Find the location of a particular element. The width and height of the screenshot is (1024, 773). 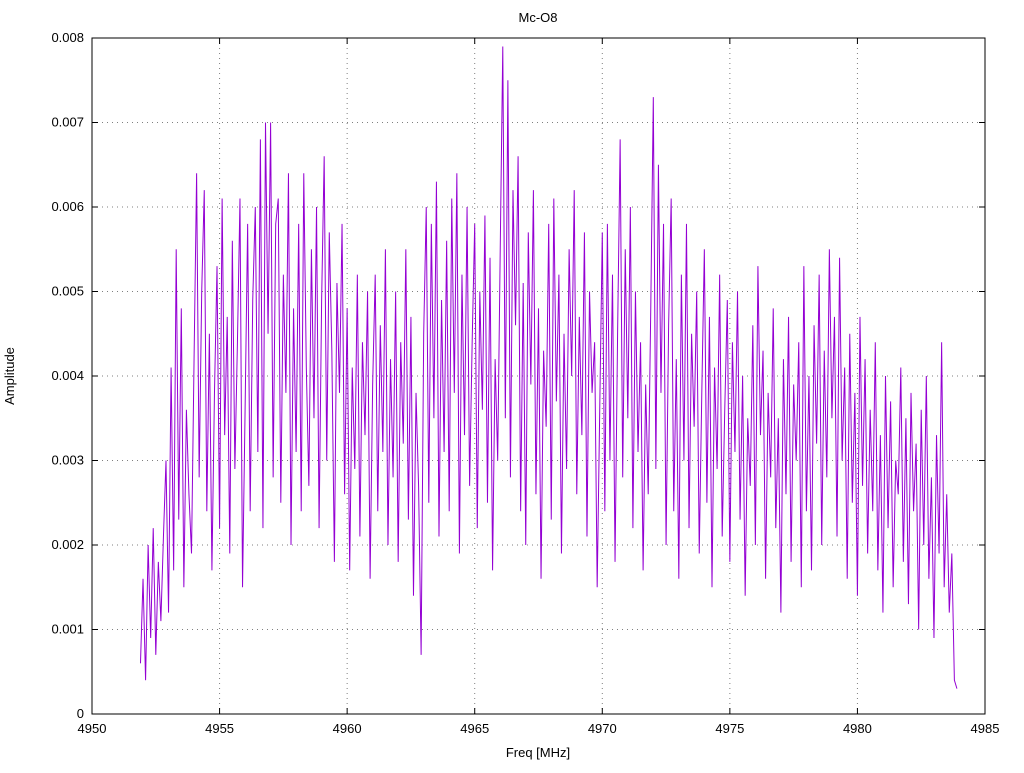

y-tick-label: 0.005 is located at coordinates (67, 291).